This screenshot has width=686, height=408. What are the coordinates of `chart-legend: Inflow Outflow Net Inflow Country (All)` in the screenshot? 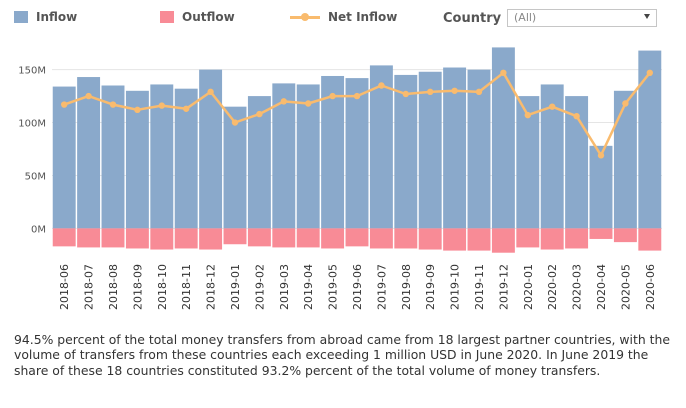 It's located at (343, 19).